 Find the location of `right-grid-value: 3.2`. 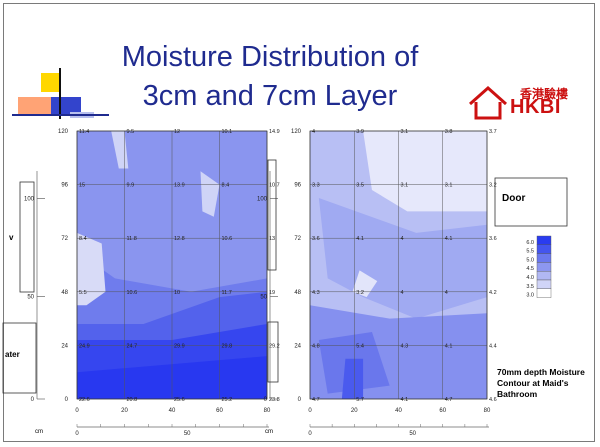

right-grid-value: 3.2 is located at coordinates (360, 293).